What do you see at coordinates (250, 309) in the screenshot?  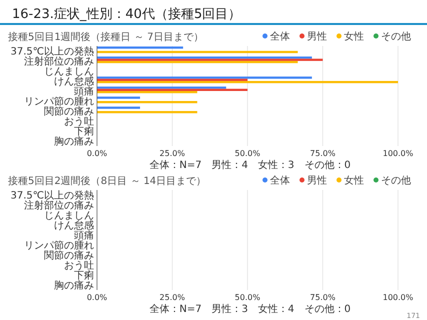 I see `text: 全体：N=7 男性：3 女性：4 その他：0` at bounding box center [250, 309].